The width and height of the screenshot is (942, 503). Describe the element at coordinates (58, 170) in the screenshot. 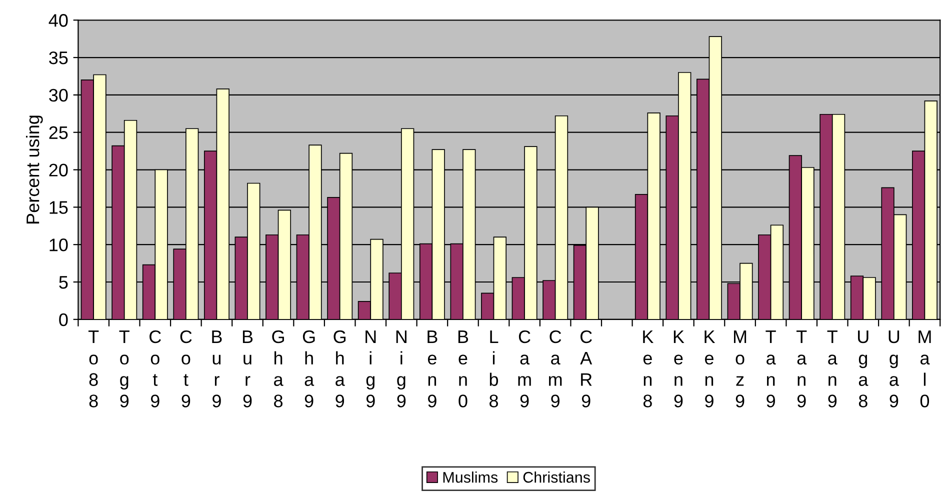

I see `y-tick-label: 20` at that location.